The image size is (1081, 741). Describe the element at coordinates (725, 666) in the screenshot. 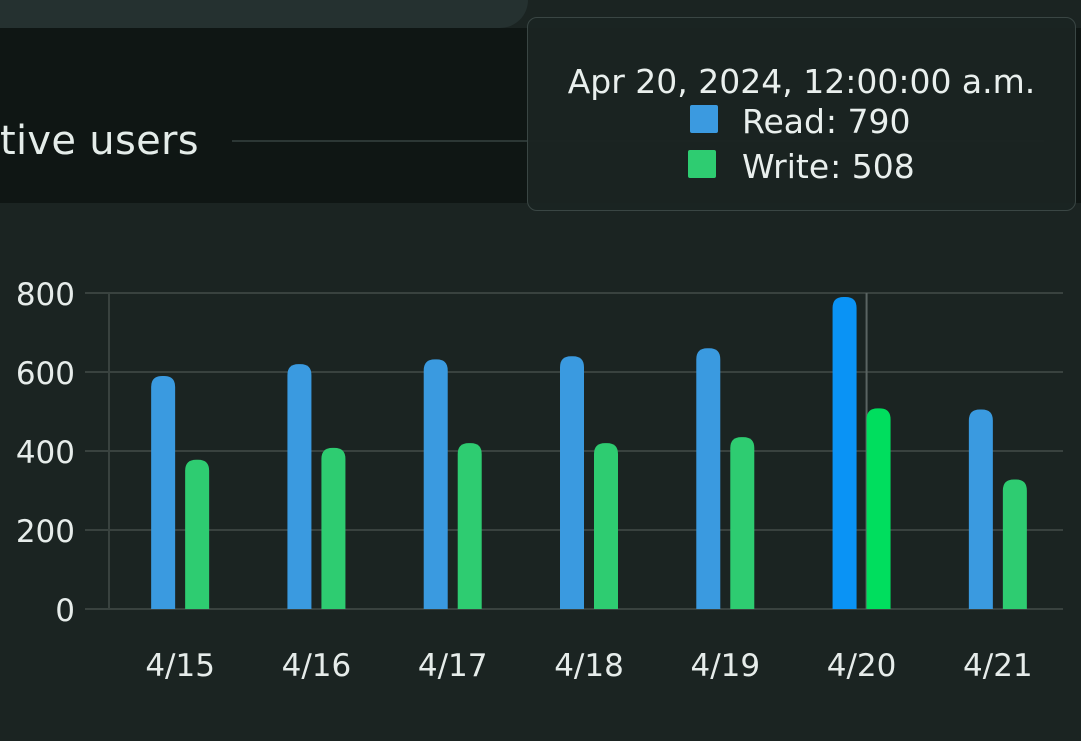

I see `x-tick-label: 4/19` at that location.